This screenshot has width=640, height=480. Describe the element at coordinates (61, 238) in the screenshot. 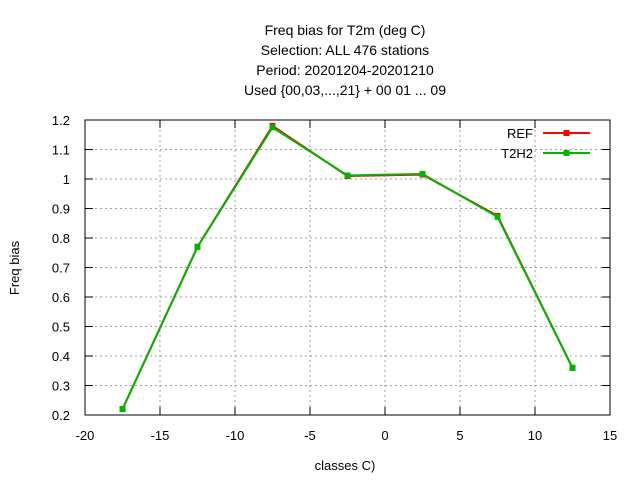

I see `y-tick-label: 0.8` at that location.